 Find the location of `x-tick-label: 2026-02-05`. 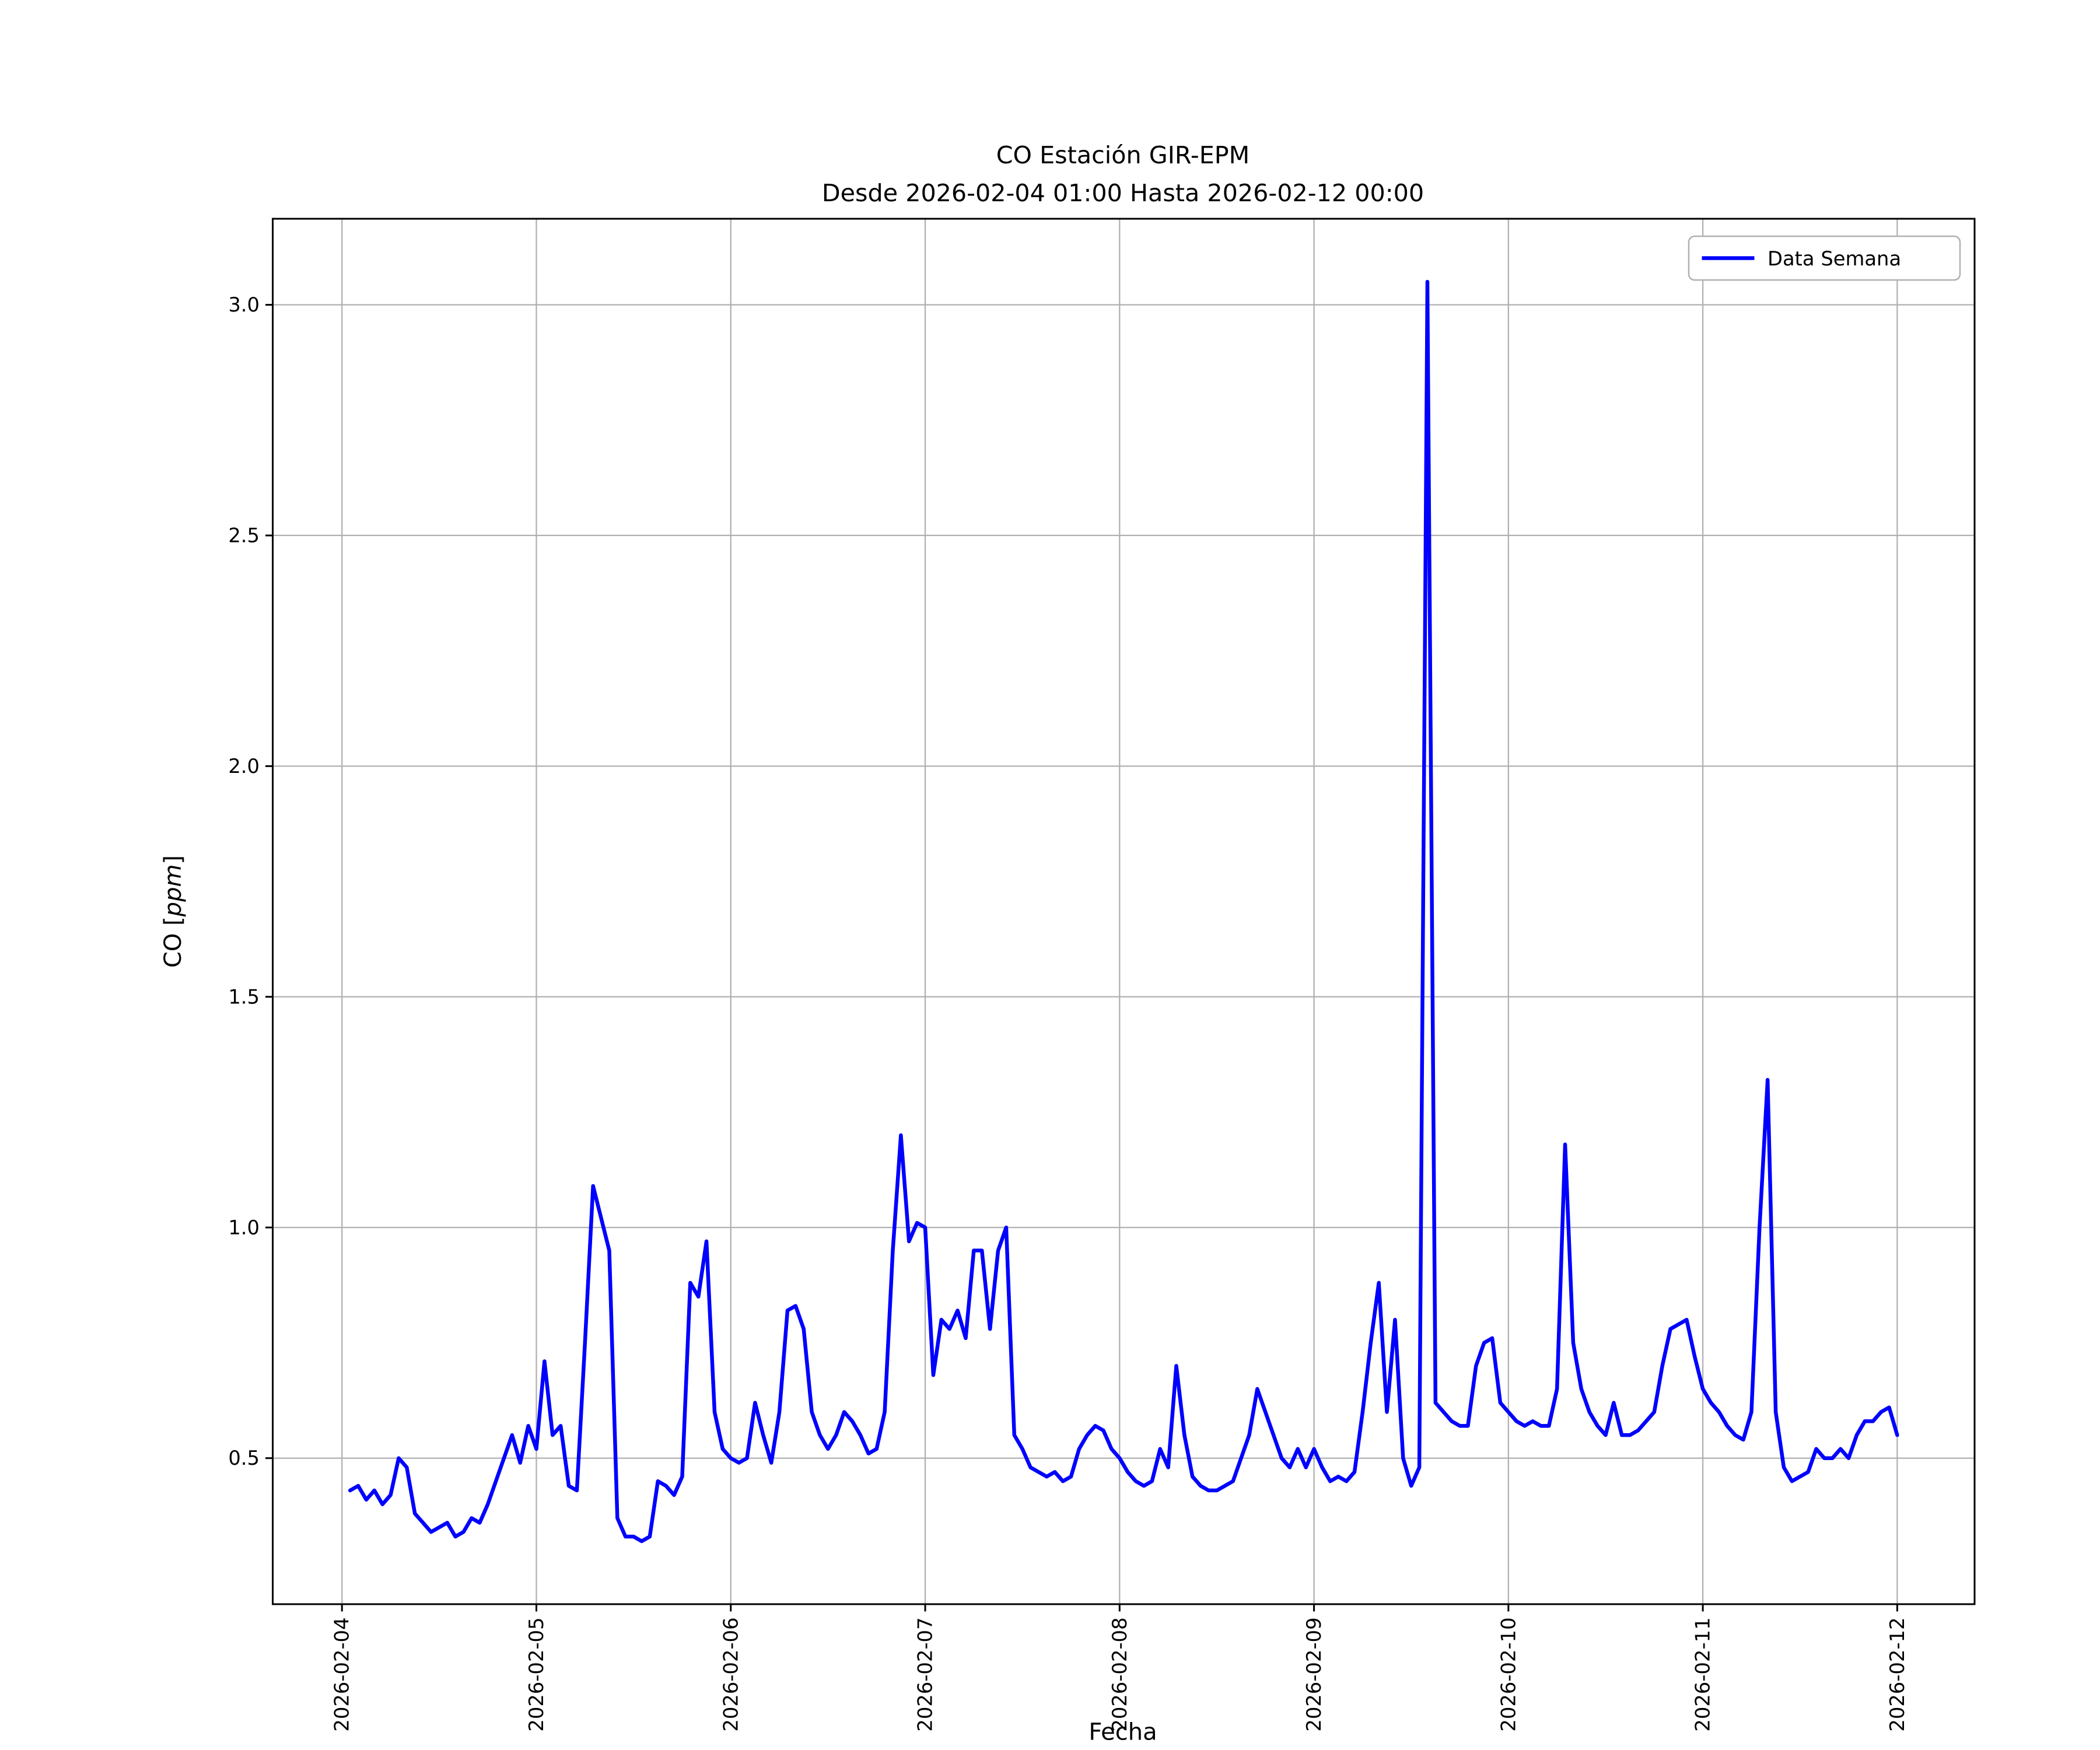

x-tick-label: 2026-02-05 is located at coordinates (536, 1675).